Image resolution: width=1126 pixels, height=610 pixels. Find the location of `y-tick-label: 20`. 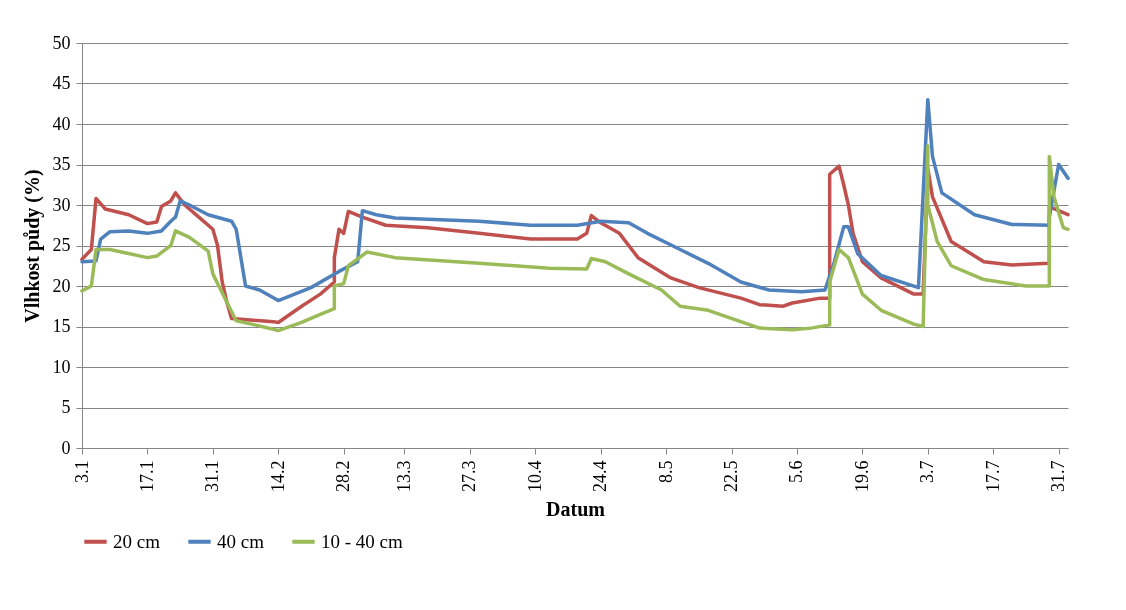

y-tick-label: 20 is located at coordinates (61, 285).